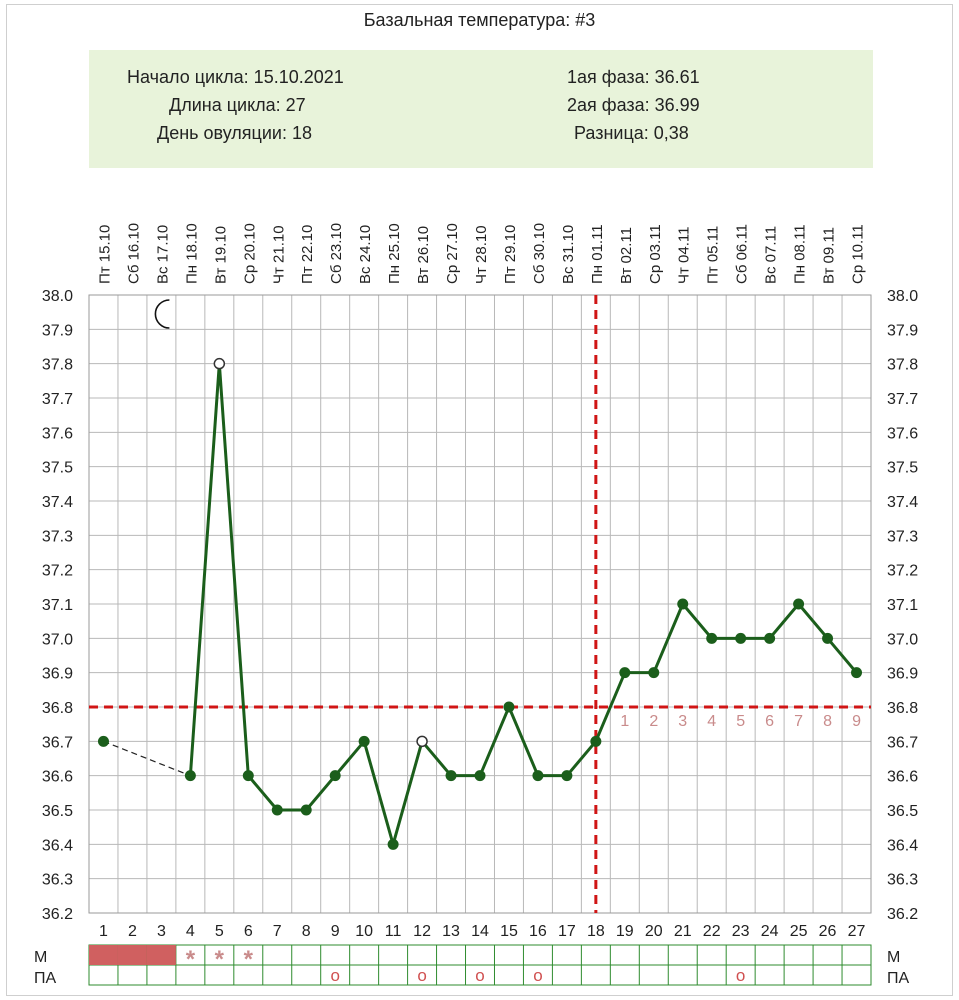 The image size is (959, 1000). I want to click on phase2-text: 2ая фаза: 36.99, so click(633, 105).